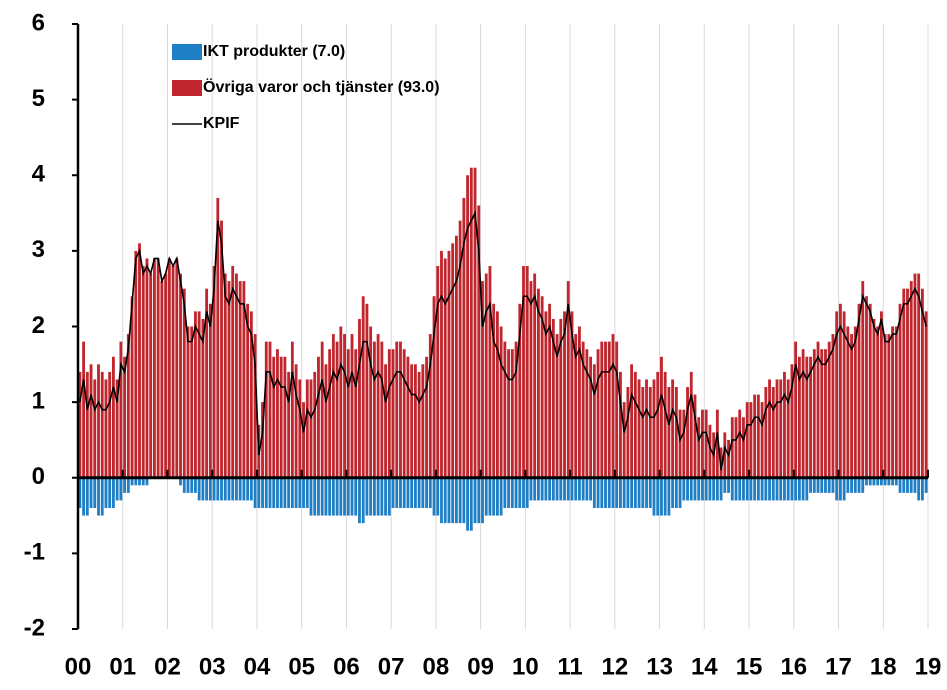 Image resolution: width=947 pixels, height=690 pixels. I want to click on y-tick-label: 1, so click(38, 400).